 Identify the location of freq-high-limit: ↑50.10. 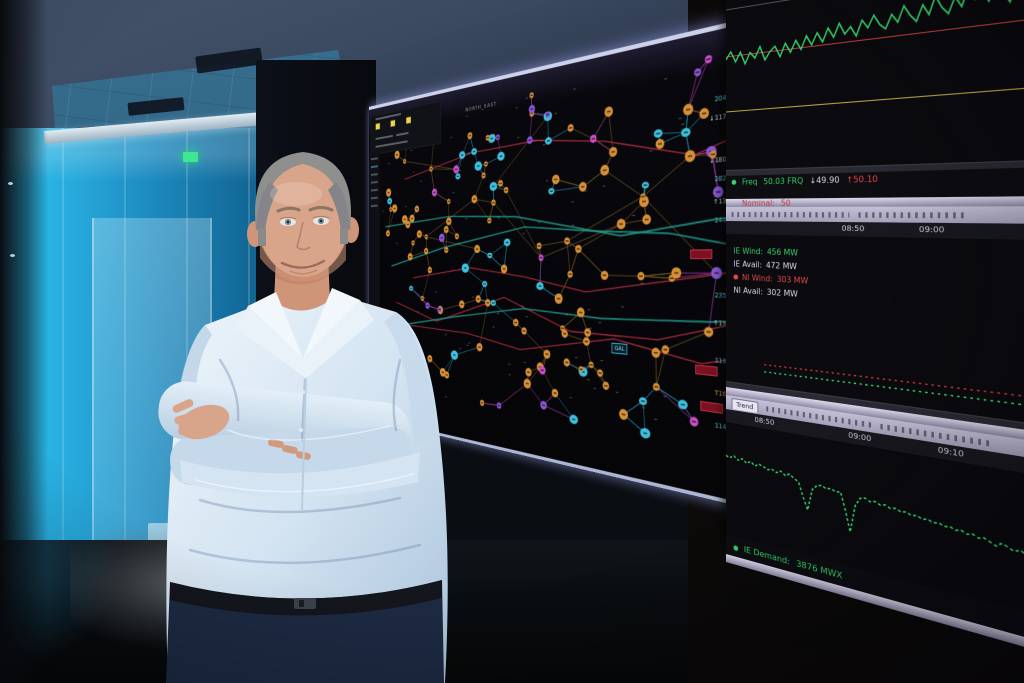
(862, 179).